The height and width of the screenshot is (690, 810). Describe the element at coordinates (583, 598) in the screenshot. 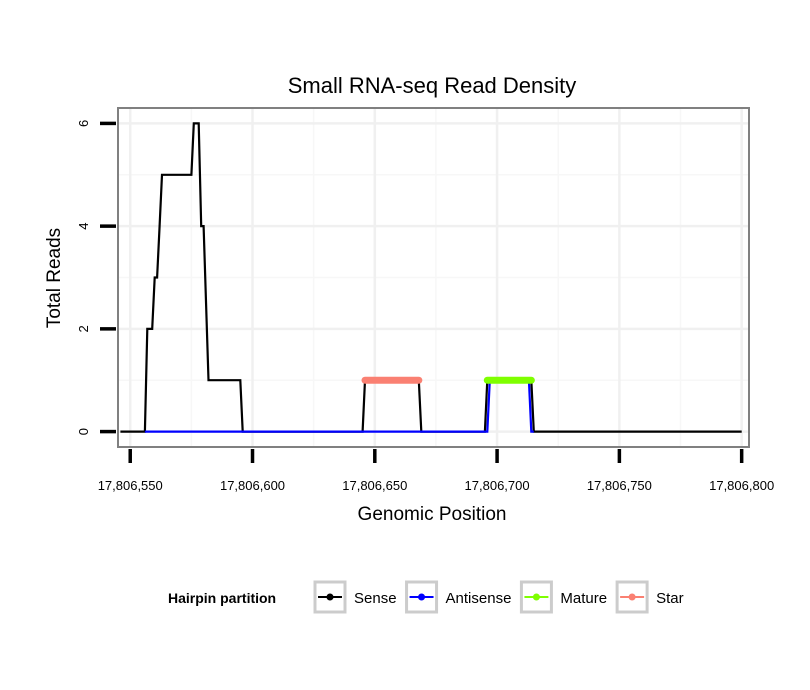

I see `legend-label: Mature` at that location.